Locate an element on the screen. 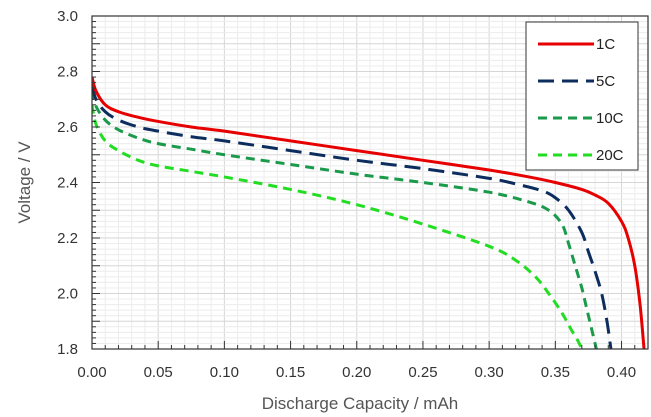 This screenshot has width=651, height=417. legend: 1C 5C 10C 20C is located at coordinates (582, 96).